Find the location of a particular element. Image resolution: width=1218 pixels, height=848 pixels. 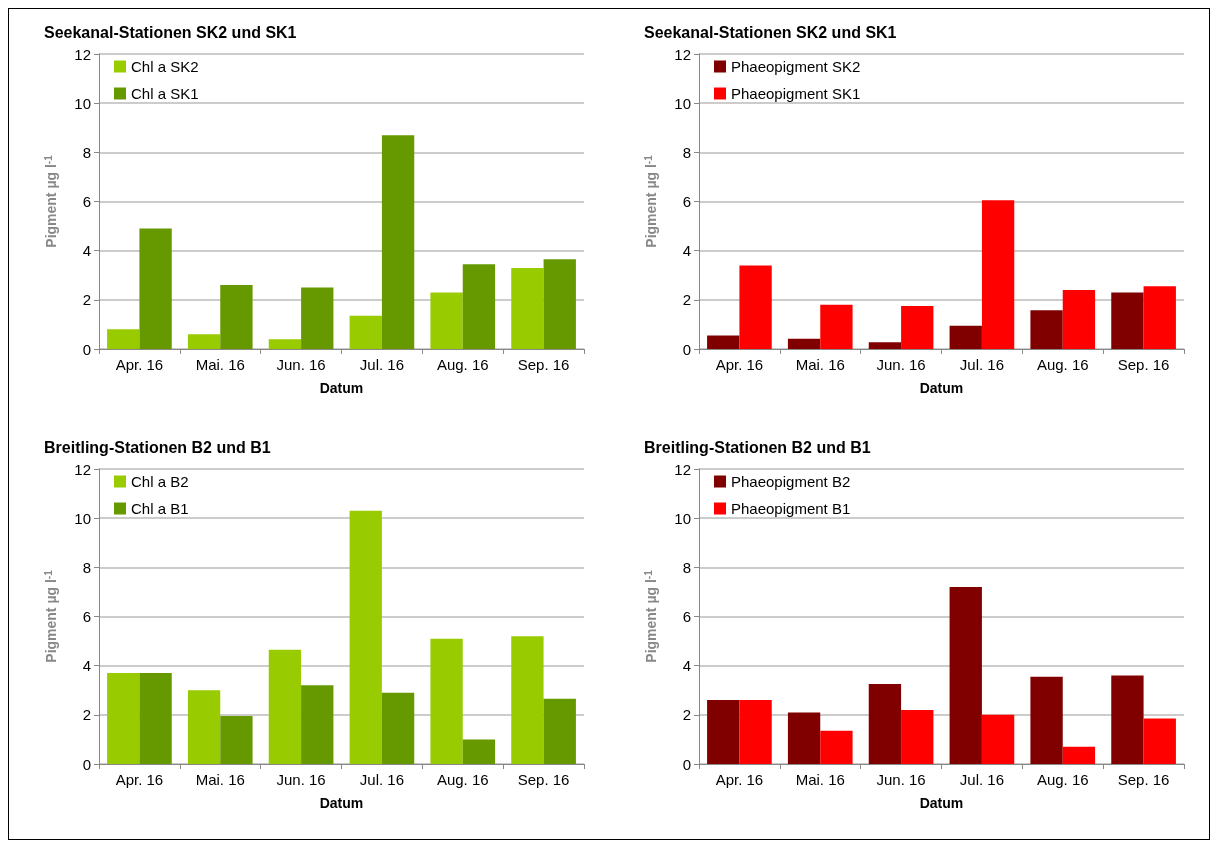

legend-label: Phaeopigment B1 is located at coordinates (791, 508).